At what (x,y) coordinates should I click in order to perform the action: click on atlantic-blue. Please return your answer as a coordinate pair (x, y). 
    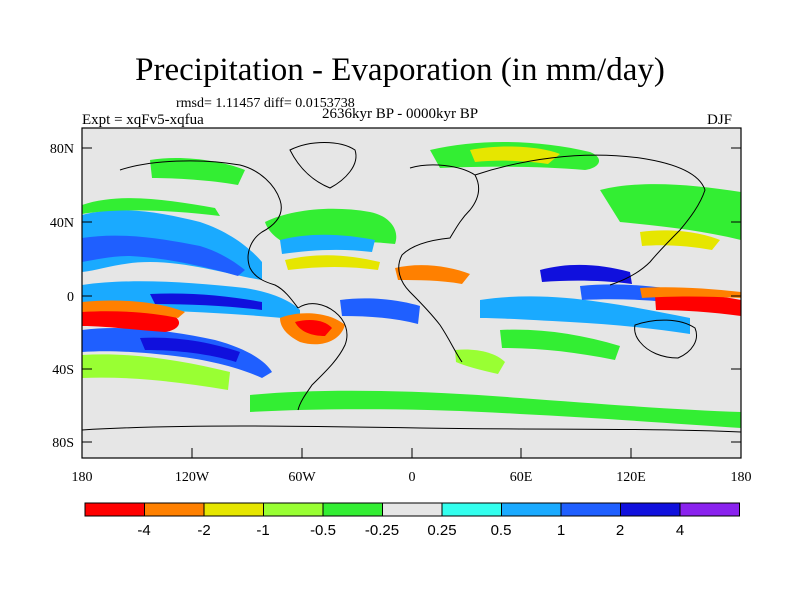
    Looking at the image, I should click on (327, 244).